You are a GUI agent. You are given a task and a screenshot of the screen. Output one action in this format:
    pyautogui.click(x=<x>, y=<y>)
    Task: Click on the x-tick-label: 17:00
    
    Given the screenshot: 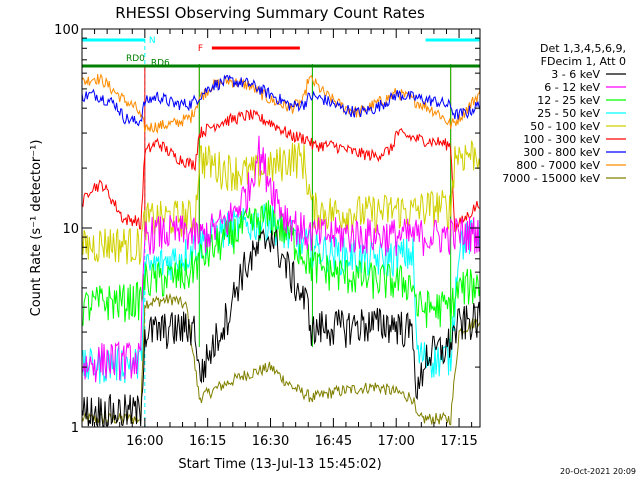 What is the action you would take?
    pyautogui.click(x=395, y=441)
    